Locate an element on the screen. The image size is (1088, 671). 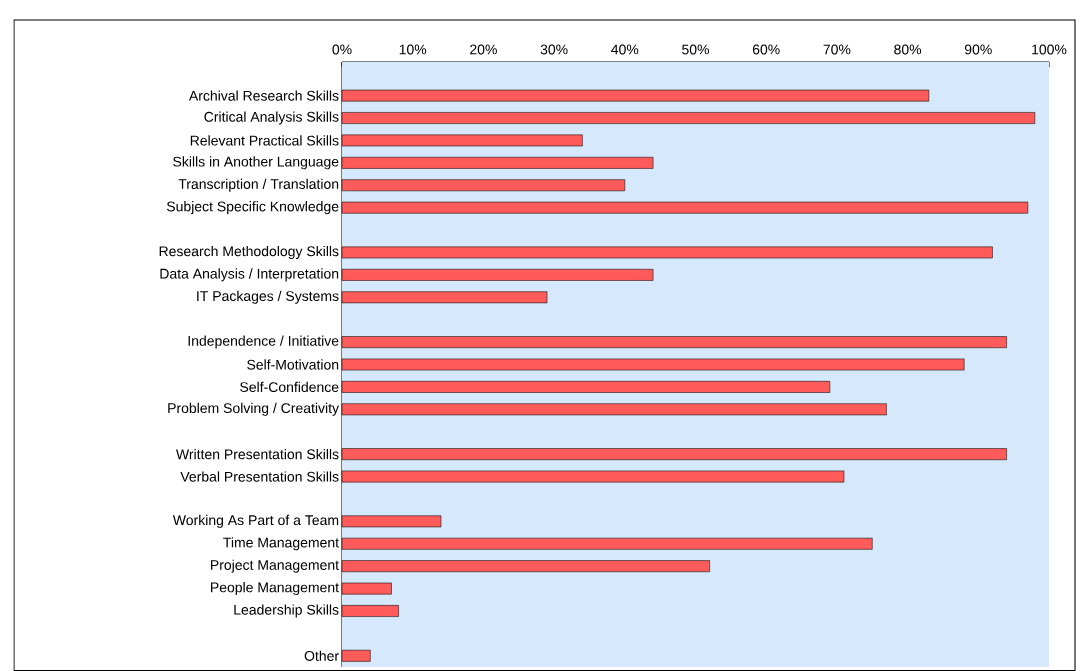
y-tick-label: Project Management is located at coordinates (275, 566).